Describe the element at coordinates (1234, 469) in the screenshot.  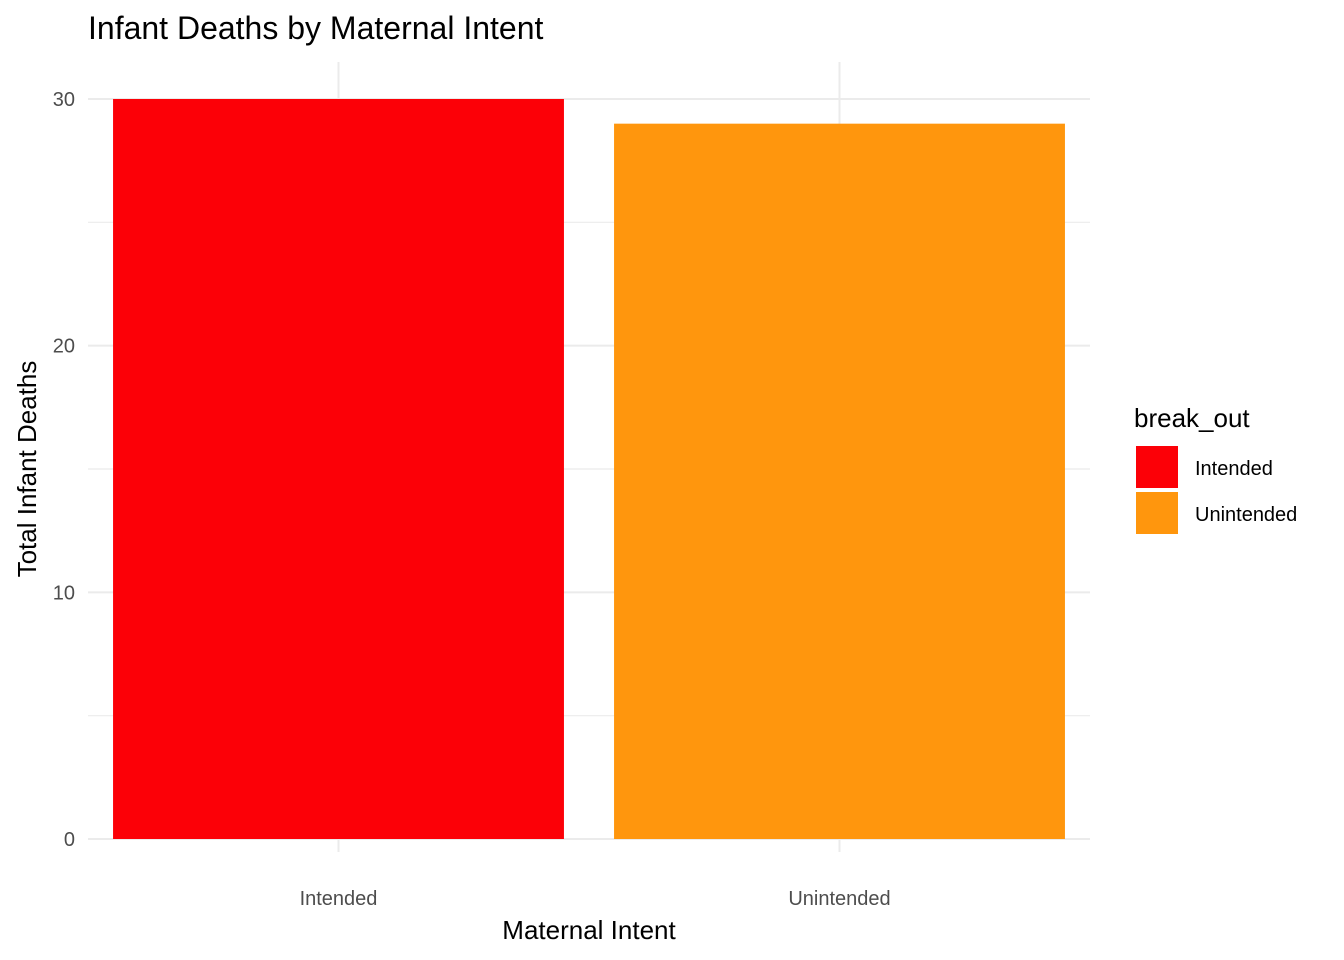
I see `legend-label: Intended` at that location.